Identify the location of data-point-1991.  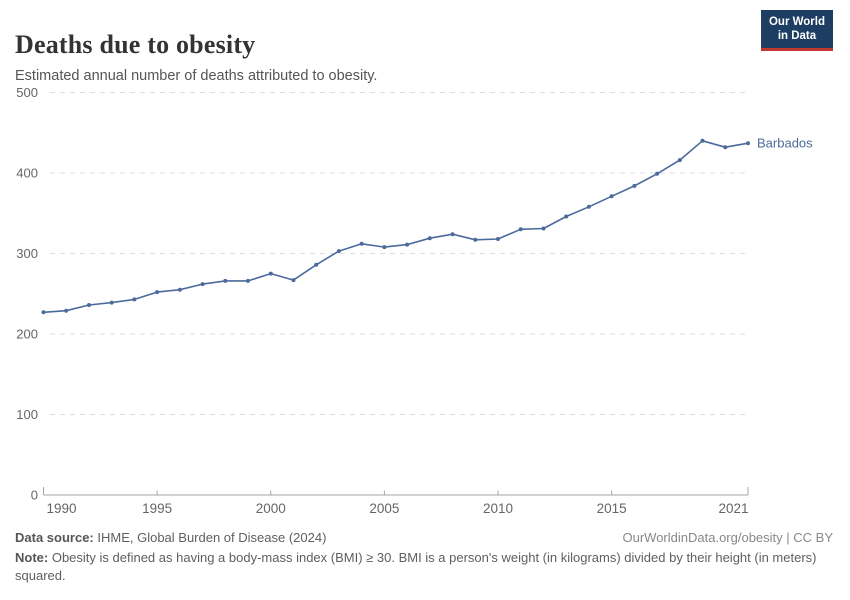
(66, 310).